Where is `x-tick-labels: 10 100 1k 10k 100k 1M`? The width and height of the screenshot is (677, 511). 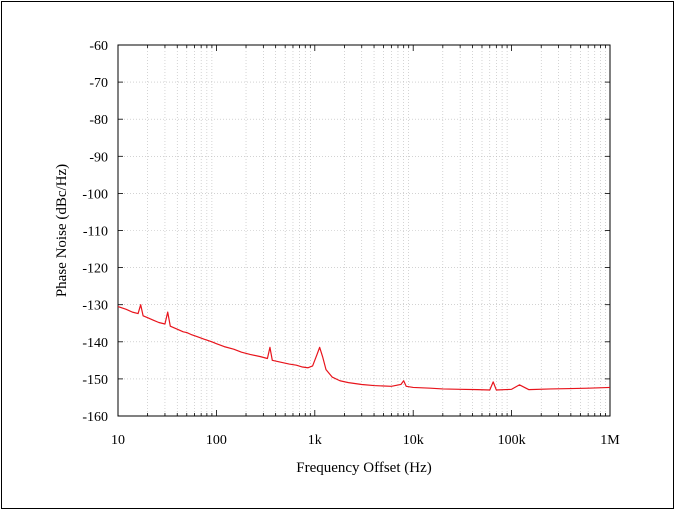
x-tick-labels: 10 100 1k 10k 100k 1M is located at coordinates (365, 440).